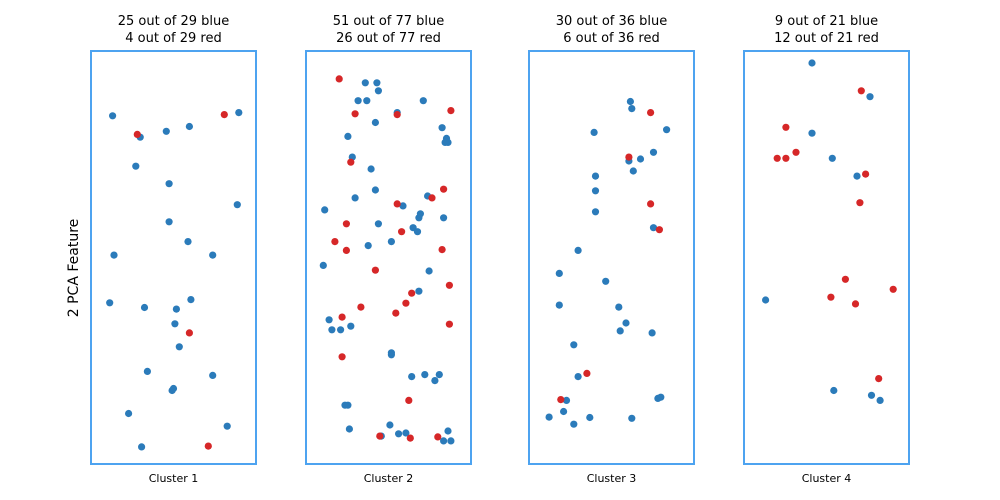 The width and height of the screenshot is (1000, 500). Describe the element at coordinates (174, 21) in the screenshot. I see `panel-title-blue: 25 out of 29 blue` at that location.